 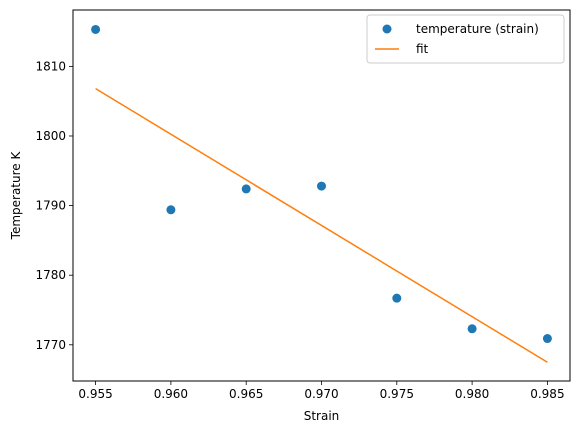 What do you see at coordinates (422, 49) in the screenshot?
I see `legend-label-fit: fit` at bounding box center [422, 49].